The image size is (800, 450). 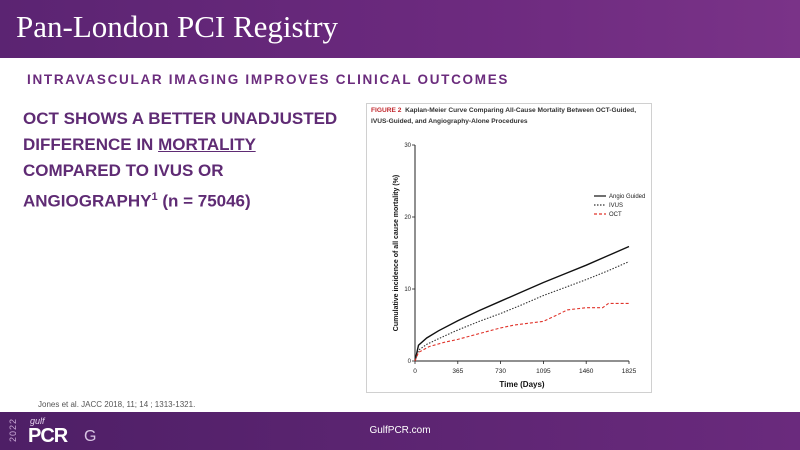 I want to click on series-line-ivus, so click(x=522, y=311).